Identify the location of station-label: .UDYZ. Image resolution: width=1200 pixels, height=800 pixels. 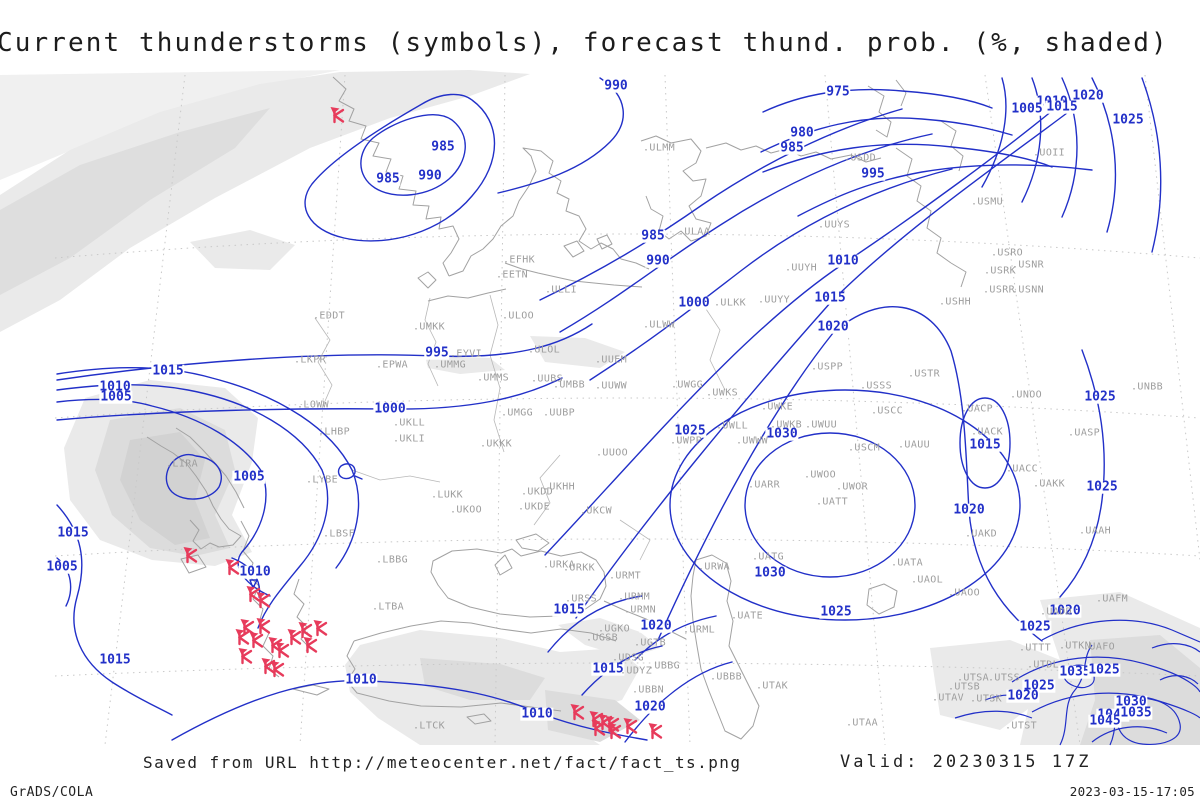
(636, 671).